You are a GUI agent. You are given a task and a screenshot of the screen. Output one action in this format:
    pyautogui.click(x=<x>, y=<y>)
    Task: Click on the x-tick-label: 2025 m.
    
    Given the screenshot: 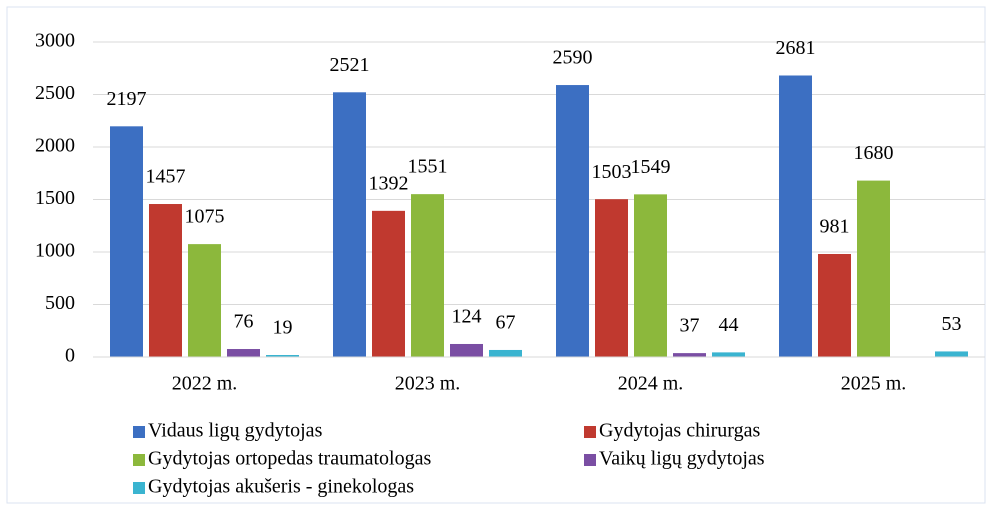 What is the action you would take?
    pyautogui.click(x=874, y=384)
    